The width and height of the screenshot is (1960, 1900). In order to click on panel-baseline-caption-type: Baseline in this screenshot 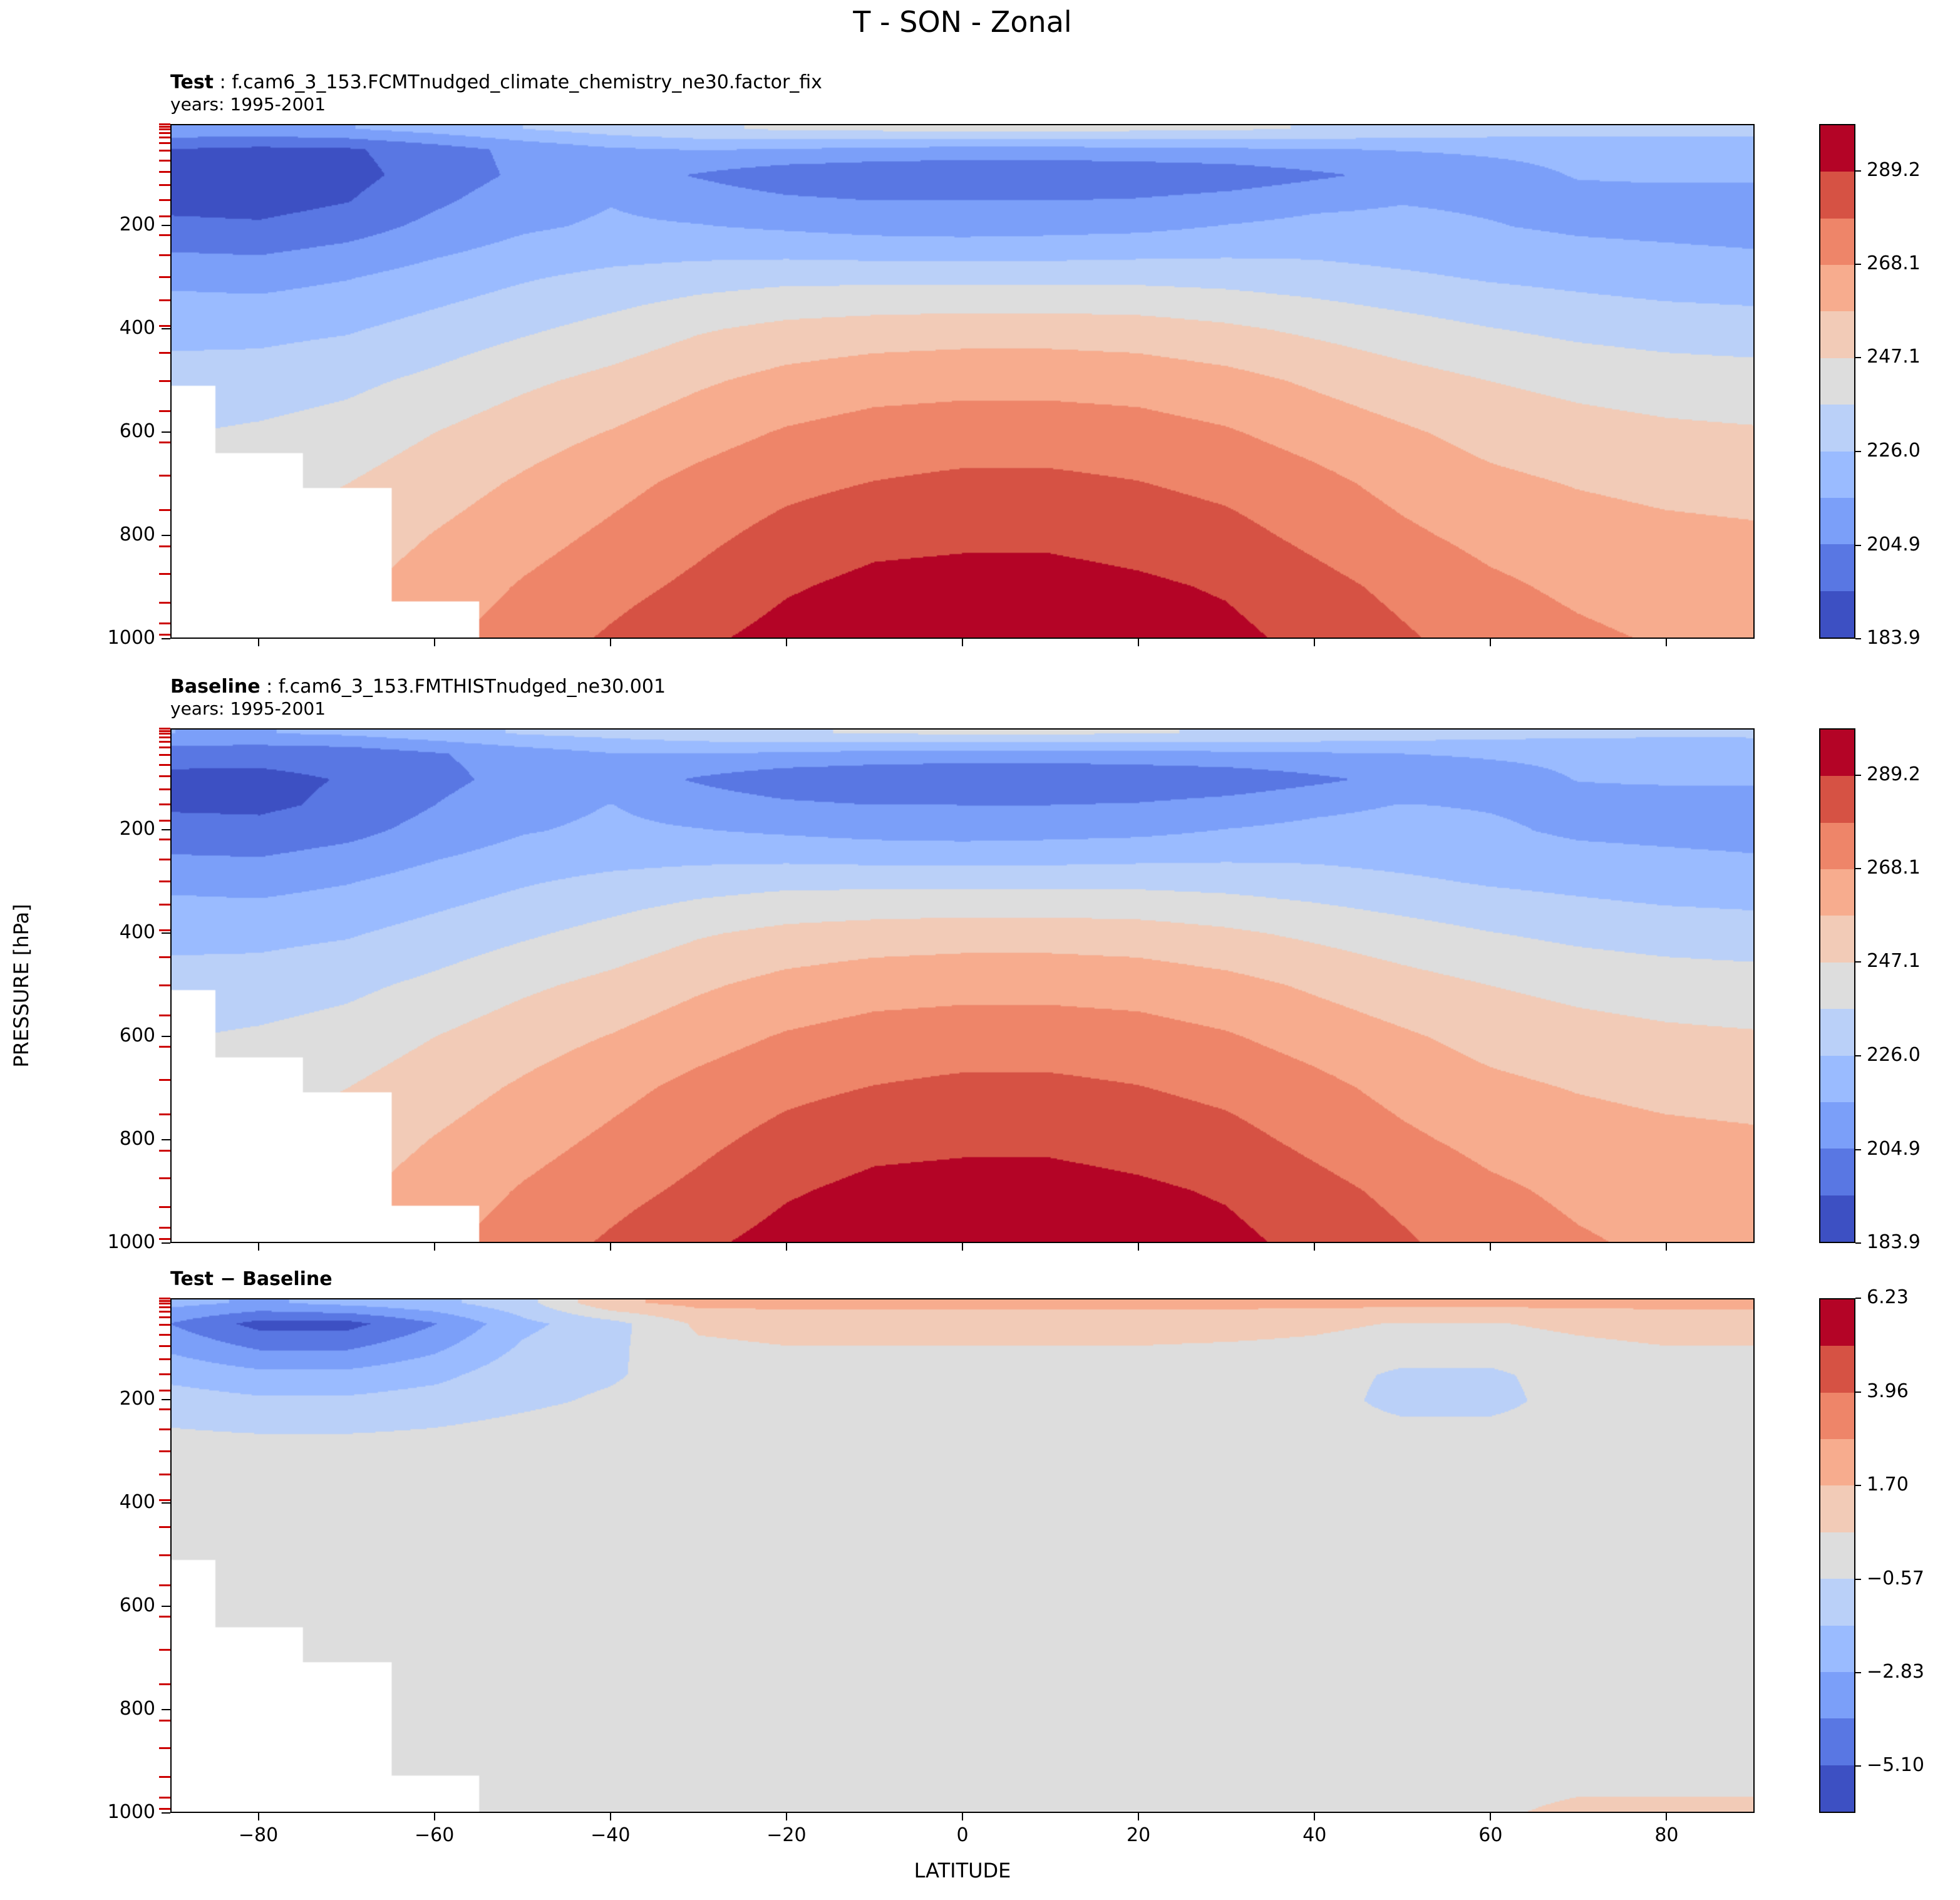, I will do `click(215, 687)`.